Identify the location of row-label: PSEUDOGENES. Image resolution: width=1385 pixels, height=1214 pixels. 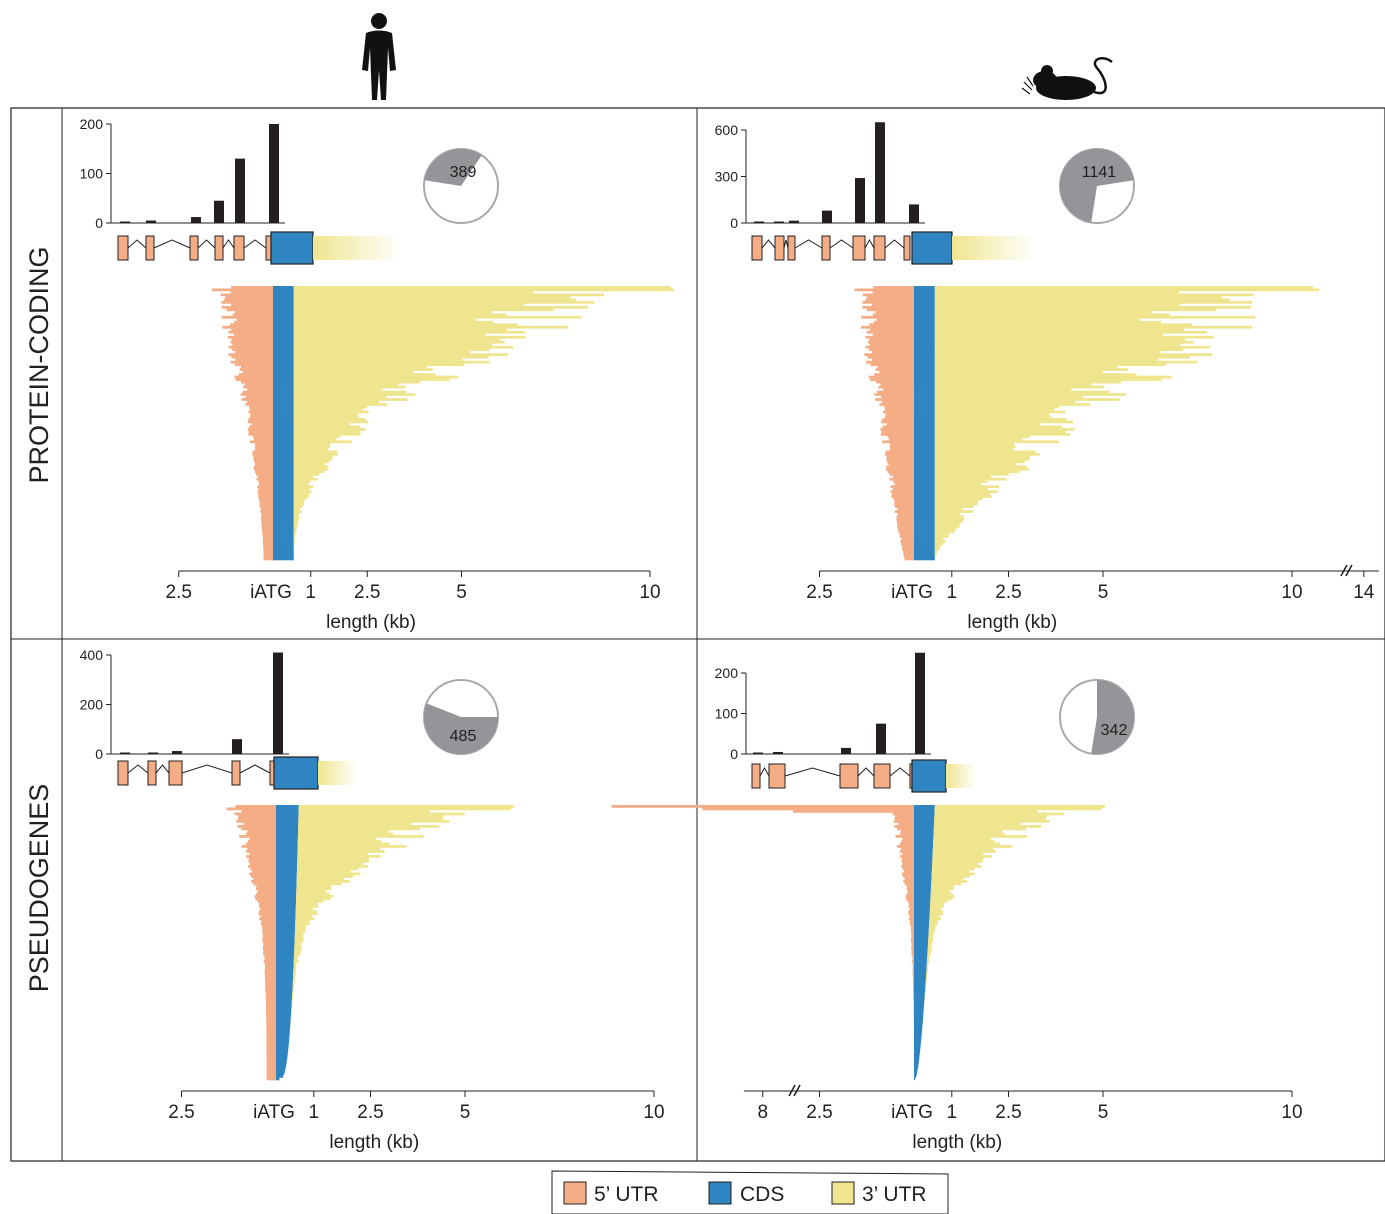
(39, 888).